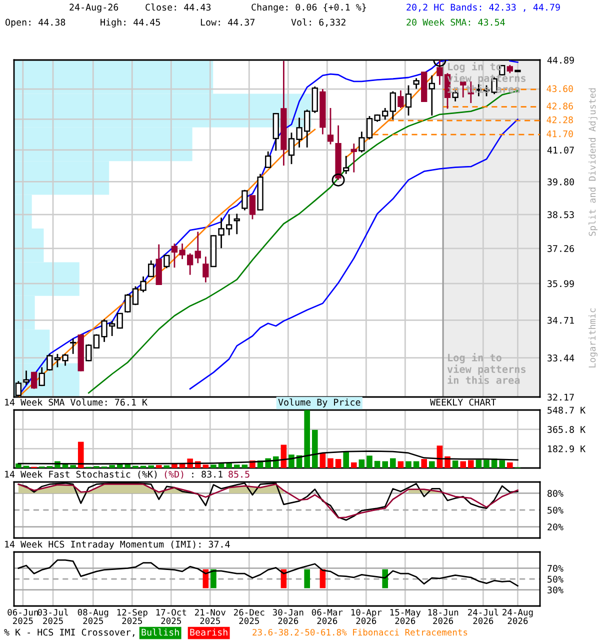 The height and width of the screenshot is (640, 600). What do you see at coordinates (561, 320) in the screenshot?
I see `y-tick-label: 34.71` at bounding box center [561, 320].